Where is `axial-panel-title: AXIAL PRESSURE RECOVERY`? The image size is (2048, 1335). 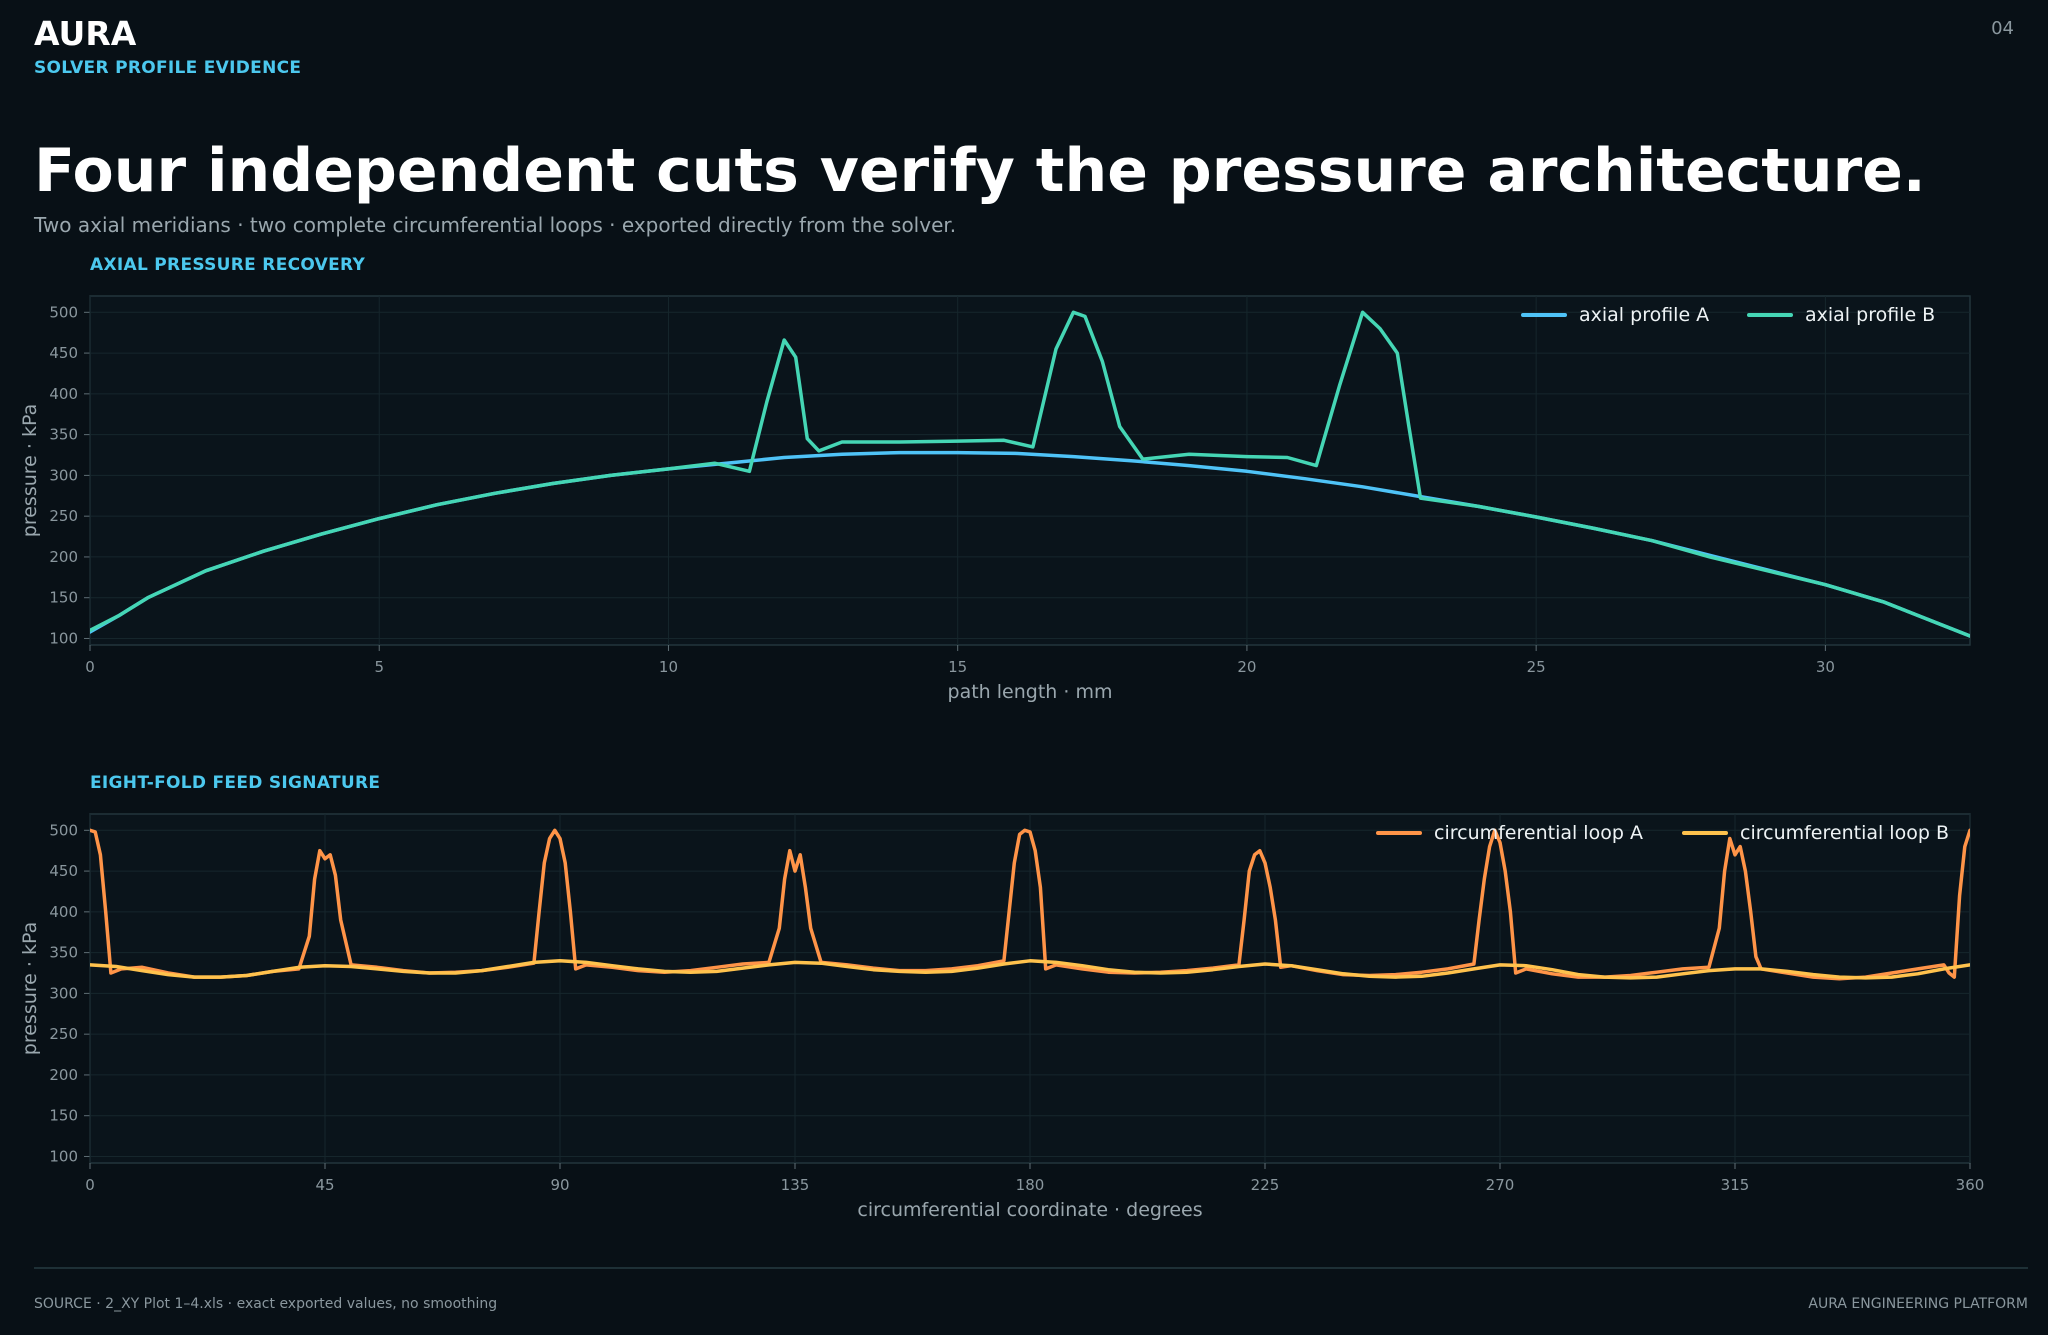 axial-panel-title: AXIAL PRESSURE RECOVERY is located at coordinates (228, 265).